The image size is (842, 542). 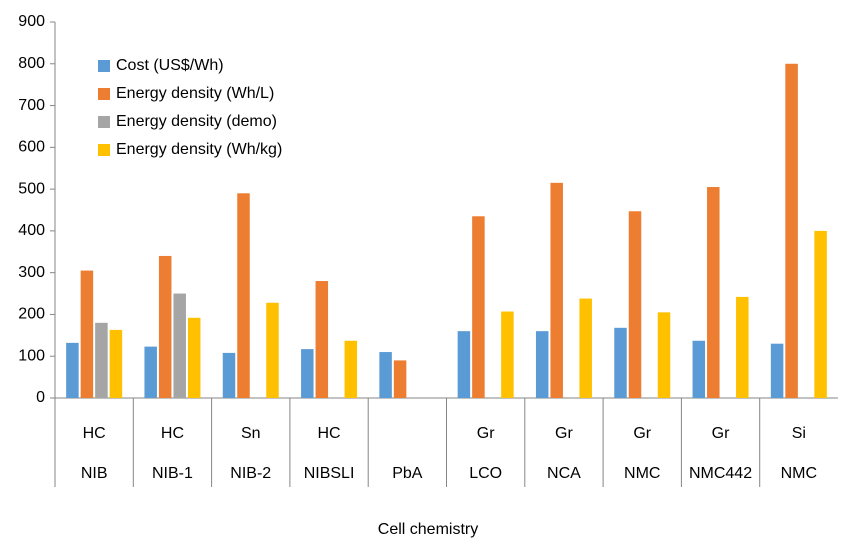 What do you see at coordinates (720, 473) in the screenshot?
I see `x-tick-label: NMC442` at bounding box center [720, 473].